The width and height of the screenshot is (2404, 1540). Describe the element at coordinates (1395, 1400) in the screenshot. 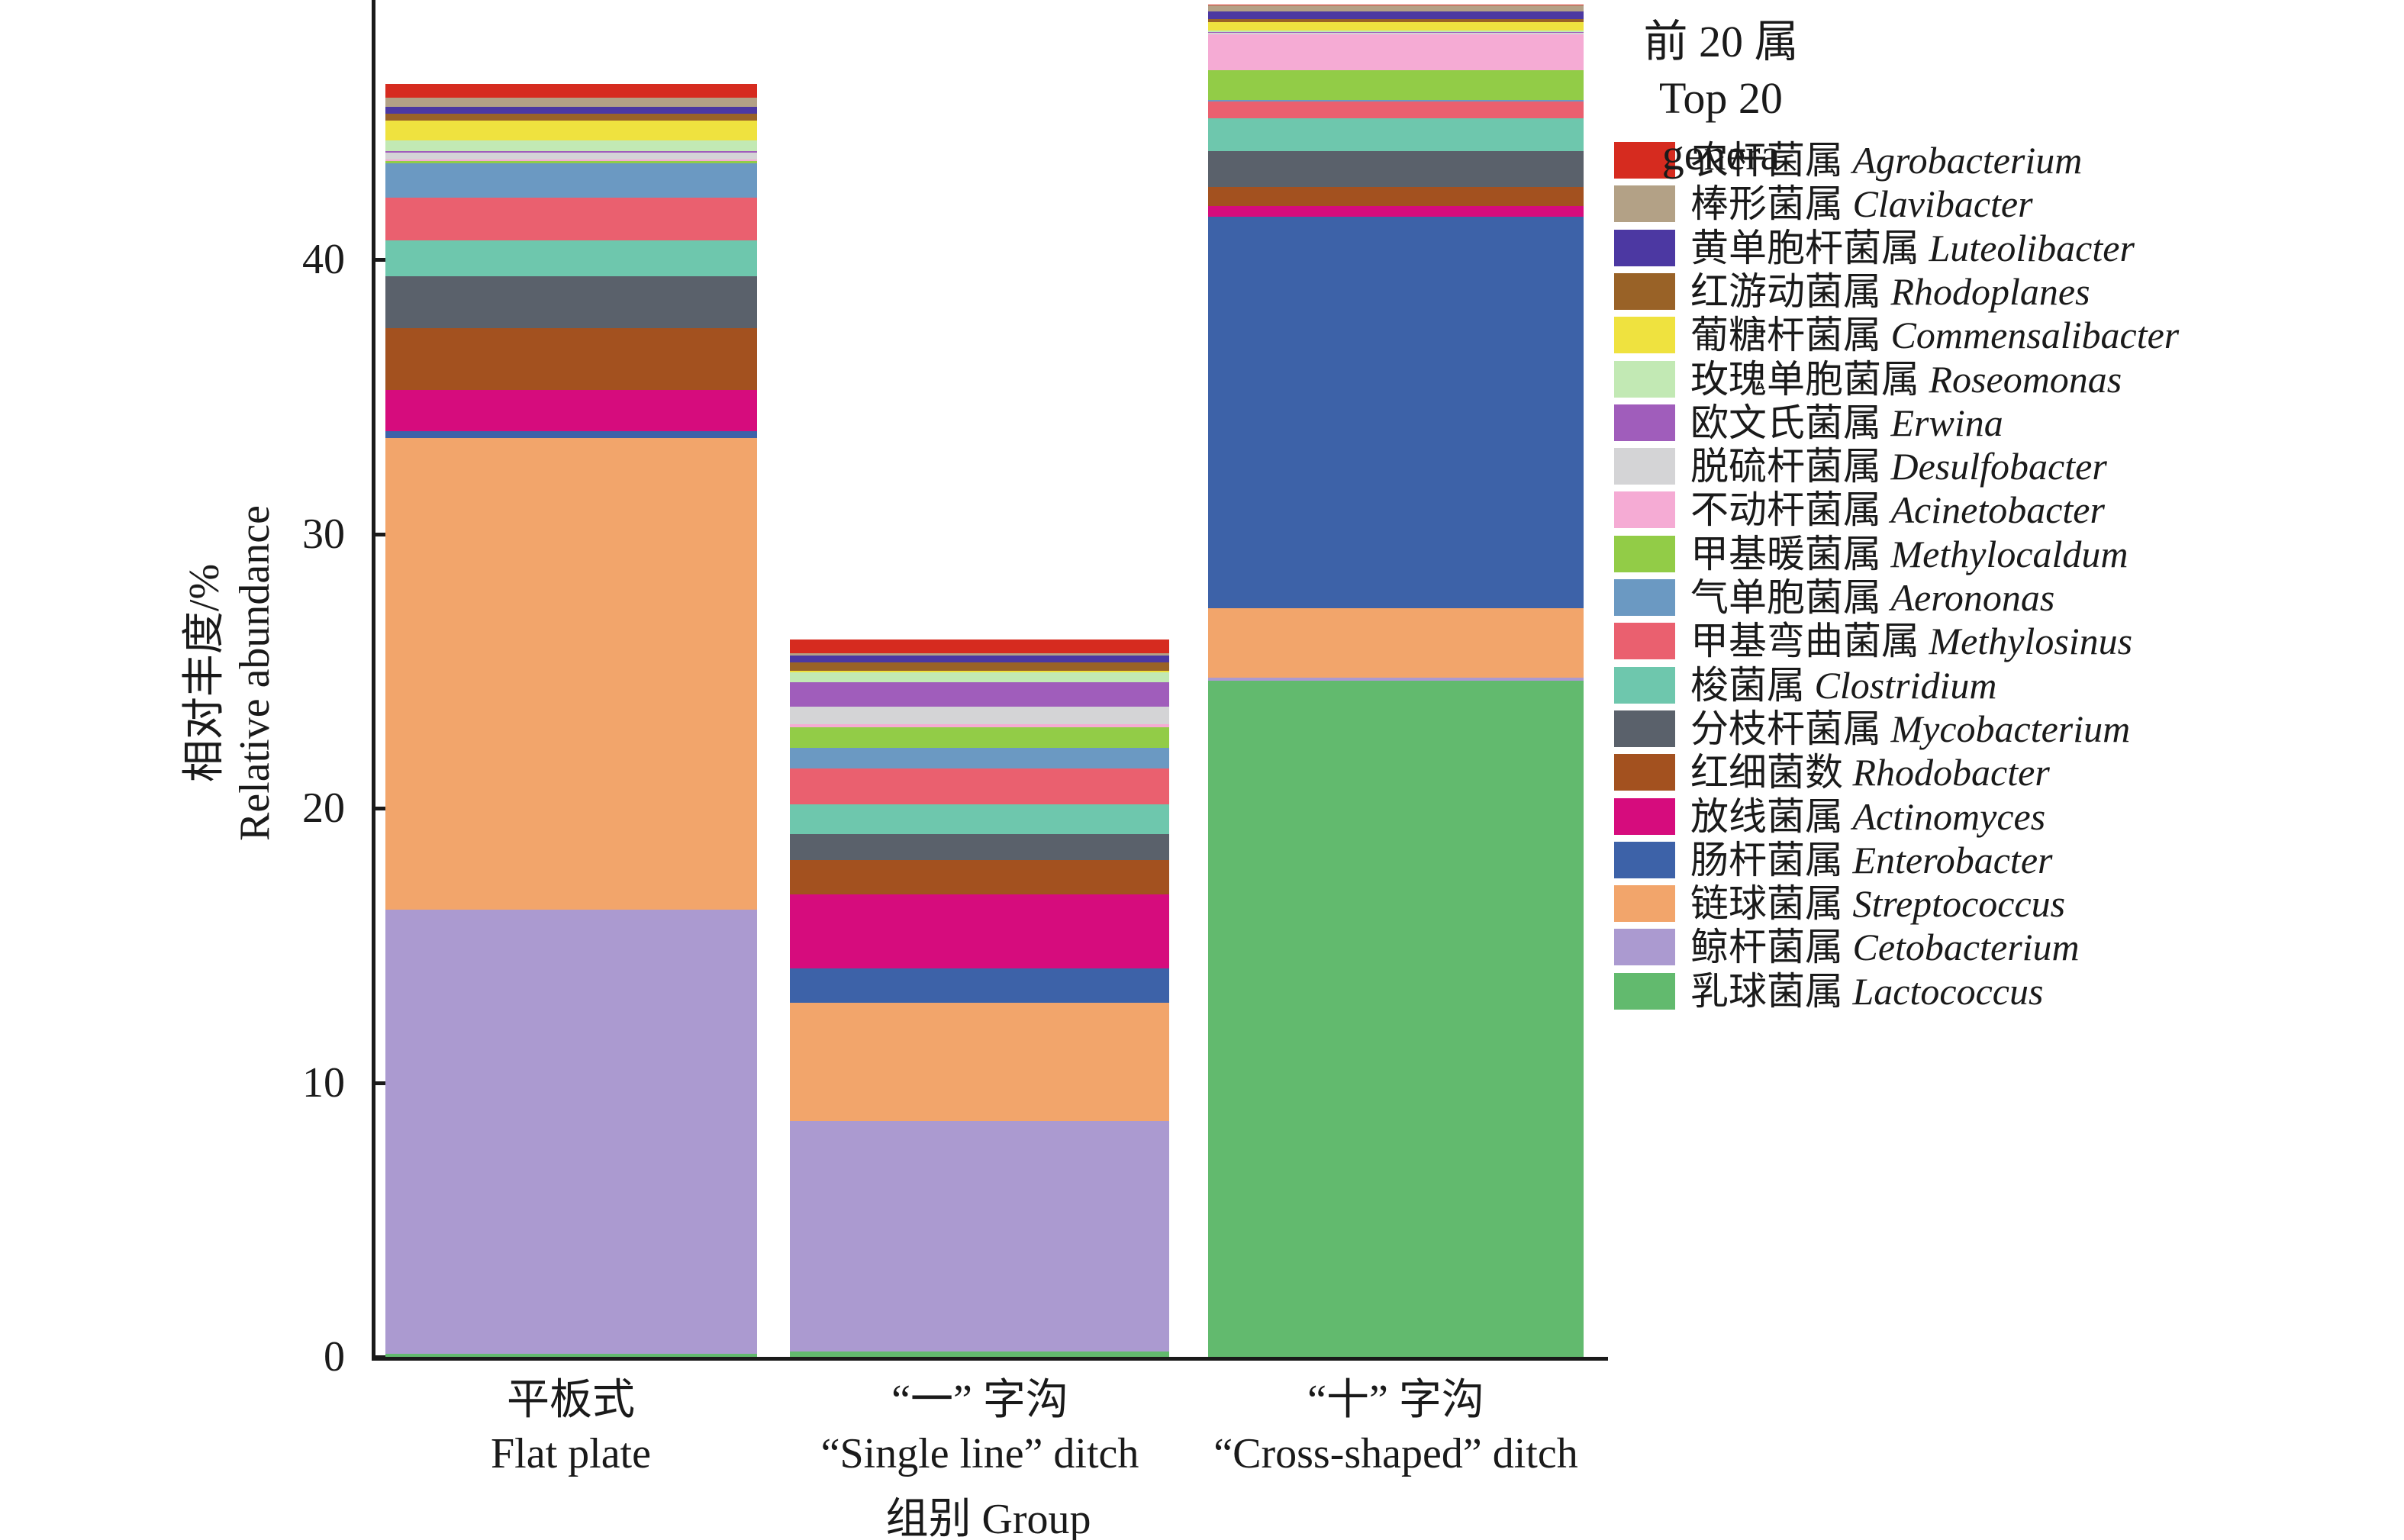

I see `x-category-label-zh: “十” 字沟` at that location.